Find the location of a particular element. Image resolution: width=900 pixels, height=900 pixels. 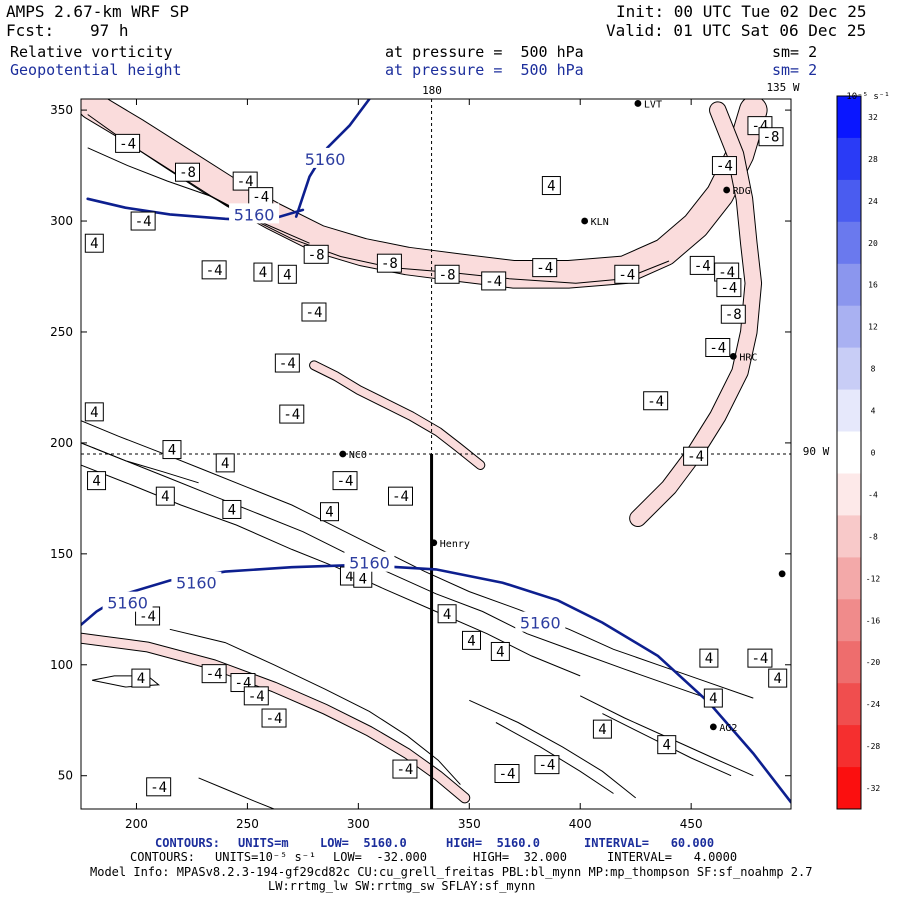

vort-contours-label: CONTOURS: is located at coordinates (163, 857).